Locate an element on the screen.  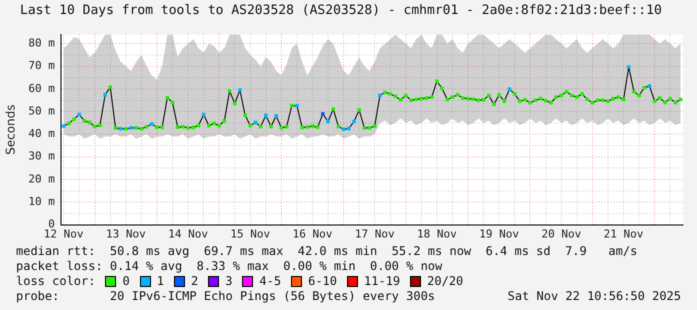
y-tick-label: 50 m is located at coordinates (42, 111).